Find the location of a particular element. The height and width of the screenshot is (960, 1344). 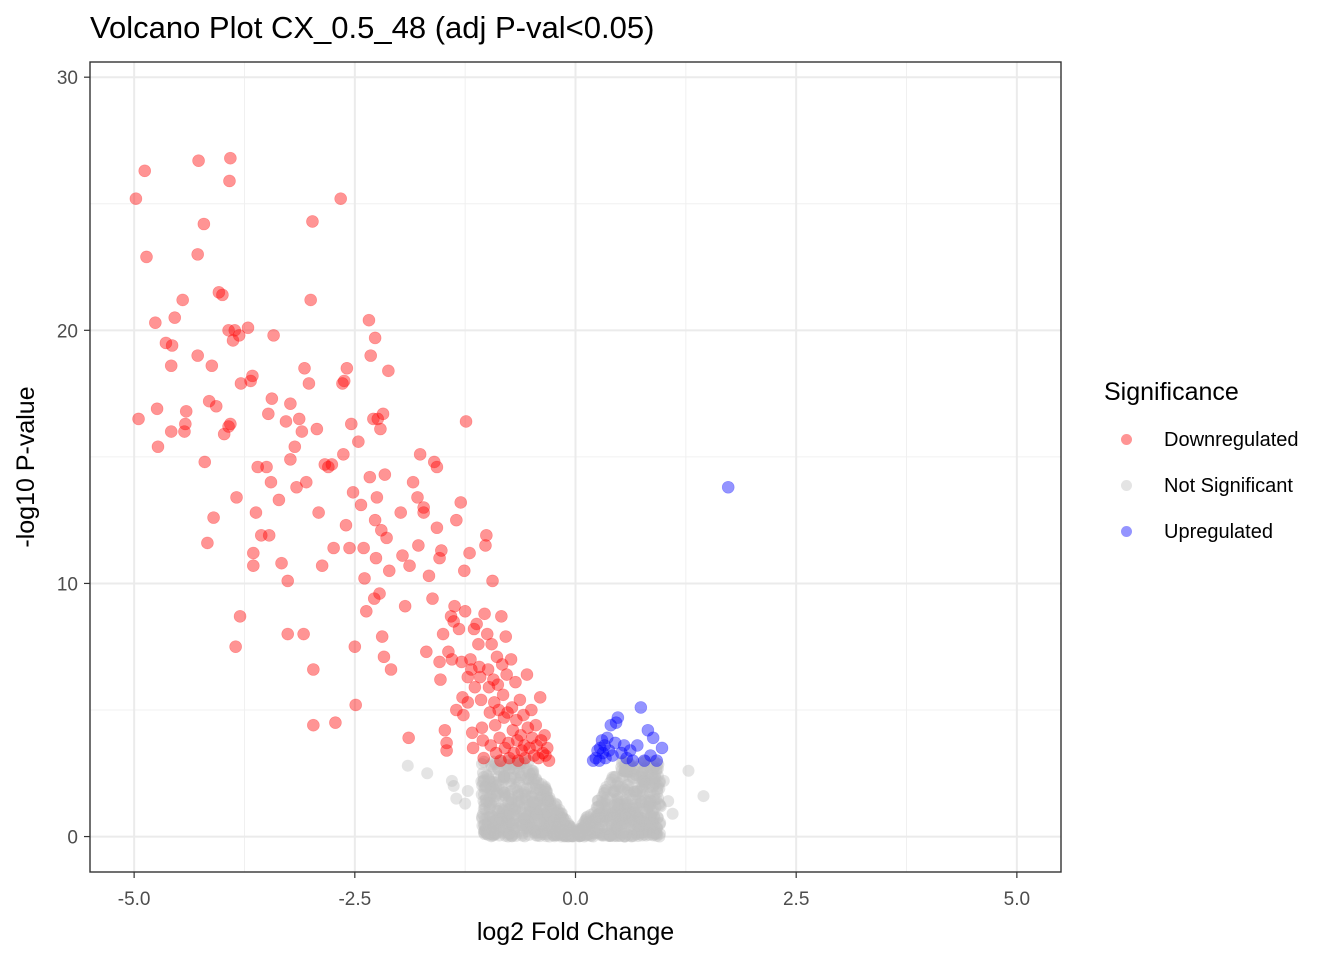

legend-item-not-significant: Not Significant is located at coordinates (1201, 486).